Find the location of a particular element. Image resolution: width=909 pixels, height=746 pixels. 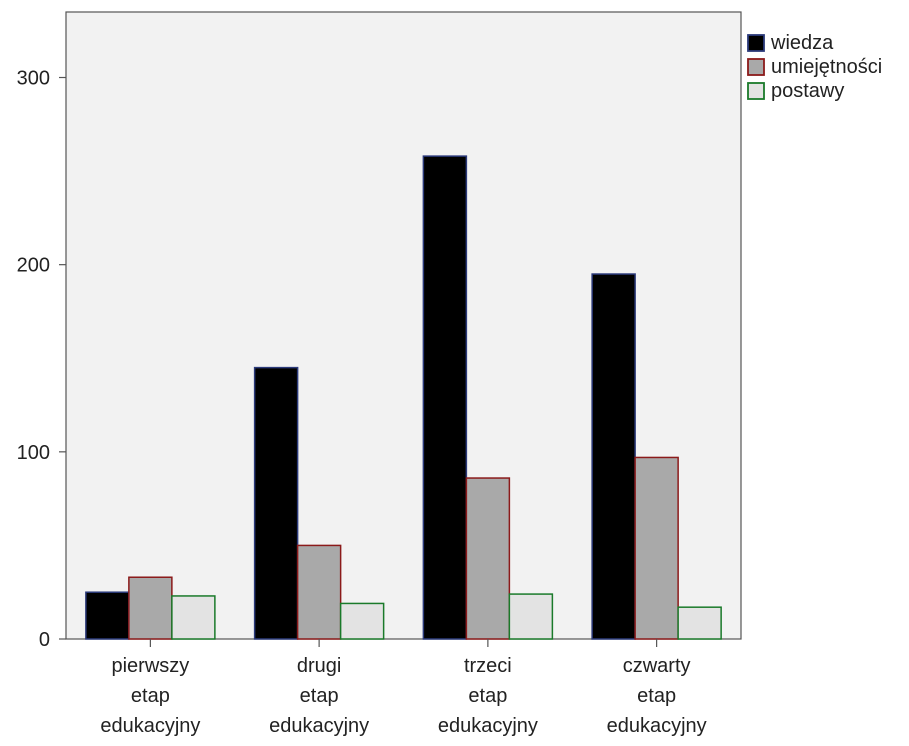

x-tick-label-2-line-2: etap is located at coordinates (319, 696).